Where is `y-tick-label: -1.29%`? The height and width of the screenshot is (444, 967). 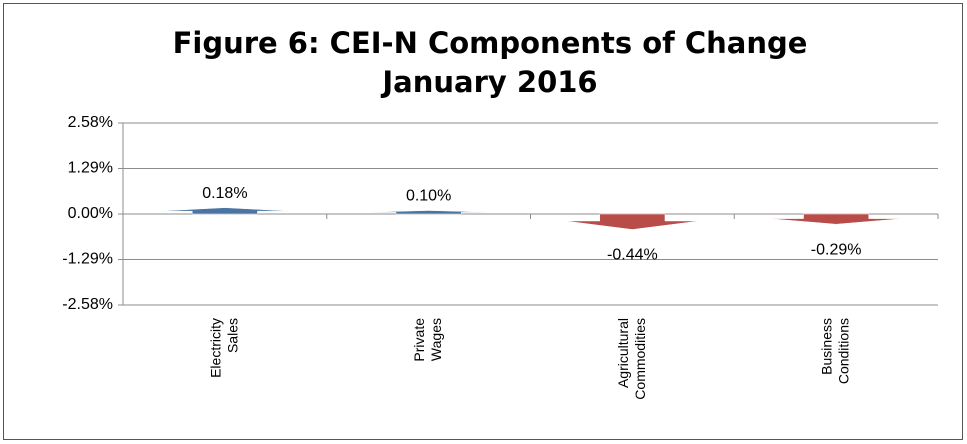
y-tick-label: -1.29% is located at coordinates (87, 259).